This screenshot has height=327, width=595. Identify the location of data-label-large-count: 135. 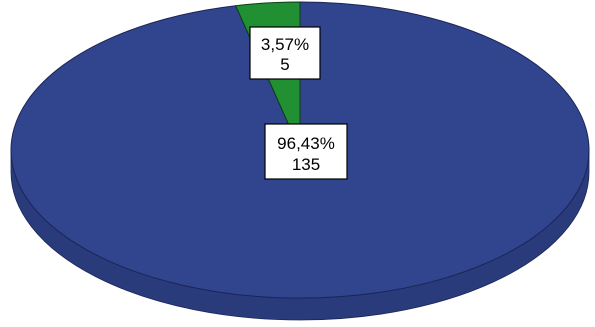
(306, 164).